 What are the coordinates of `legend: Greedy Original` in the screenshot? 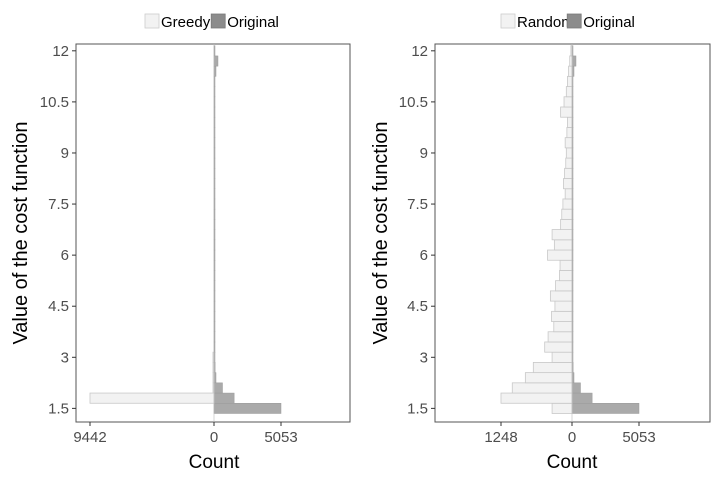 It's located at (211, 22).